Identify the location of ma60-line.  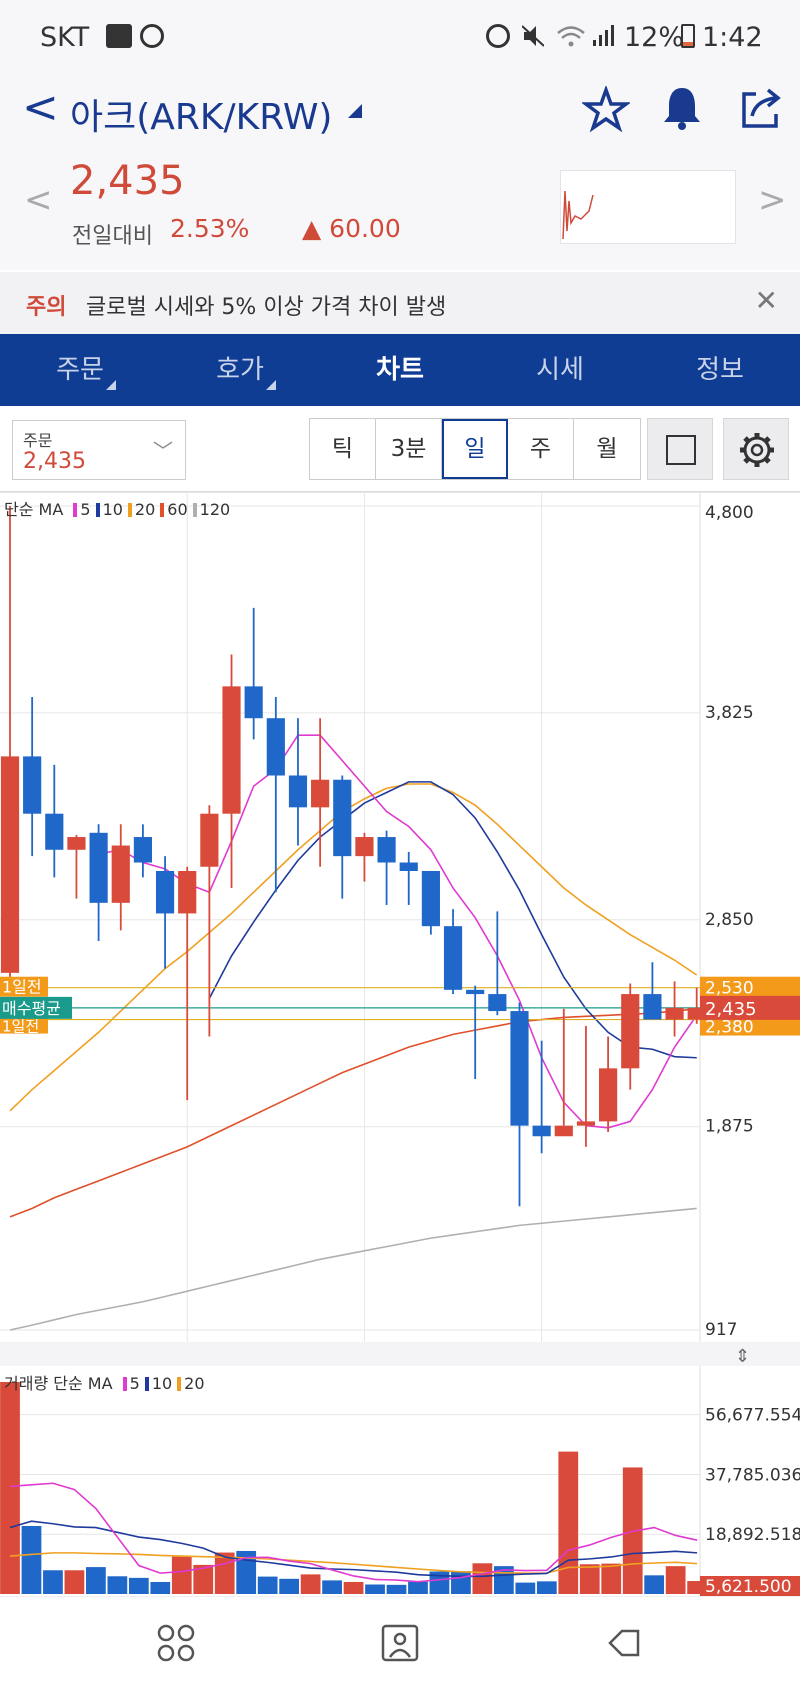
(353, 1113).